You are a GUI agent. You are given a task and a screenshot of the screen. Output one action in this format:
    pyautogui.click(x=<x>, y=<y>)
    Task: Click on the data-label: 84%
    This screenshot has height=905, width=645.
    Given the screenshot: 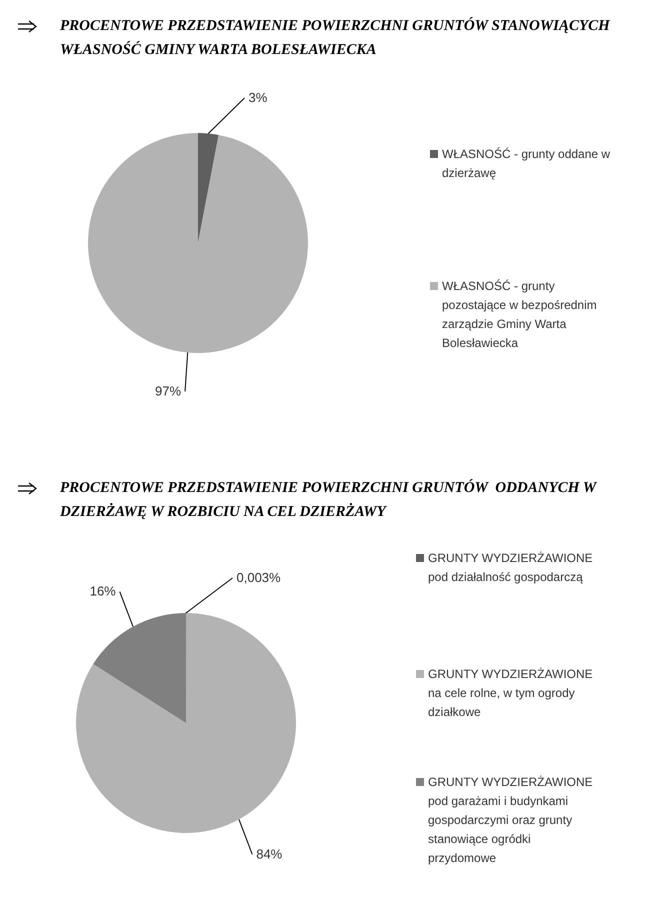 What is the action you would take?
    pyautogui.click(x=269, y=854)
    